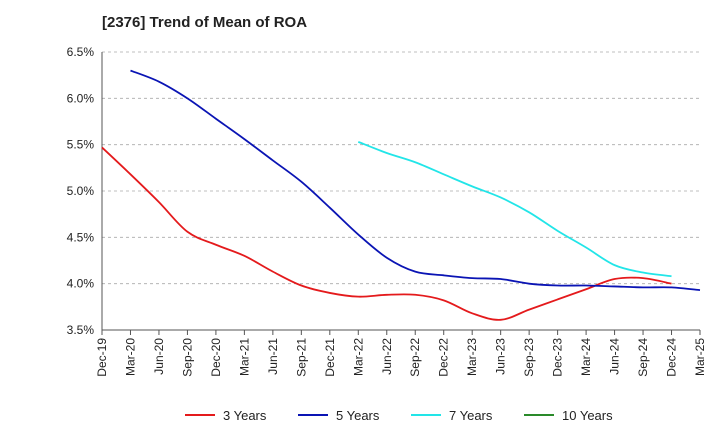 This screenshot has width=720, height=440. I want to click on x-tick-label: Sep-23, so click(529, 357).